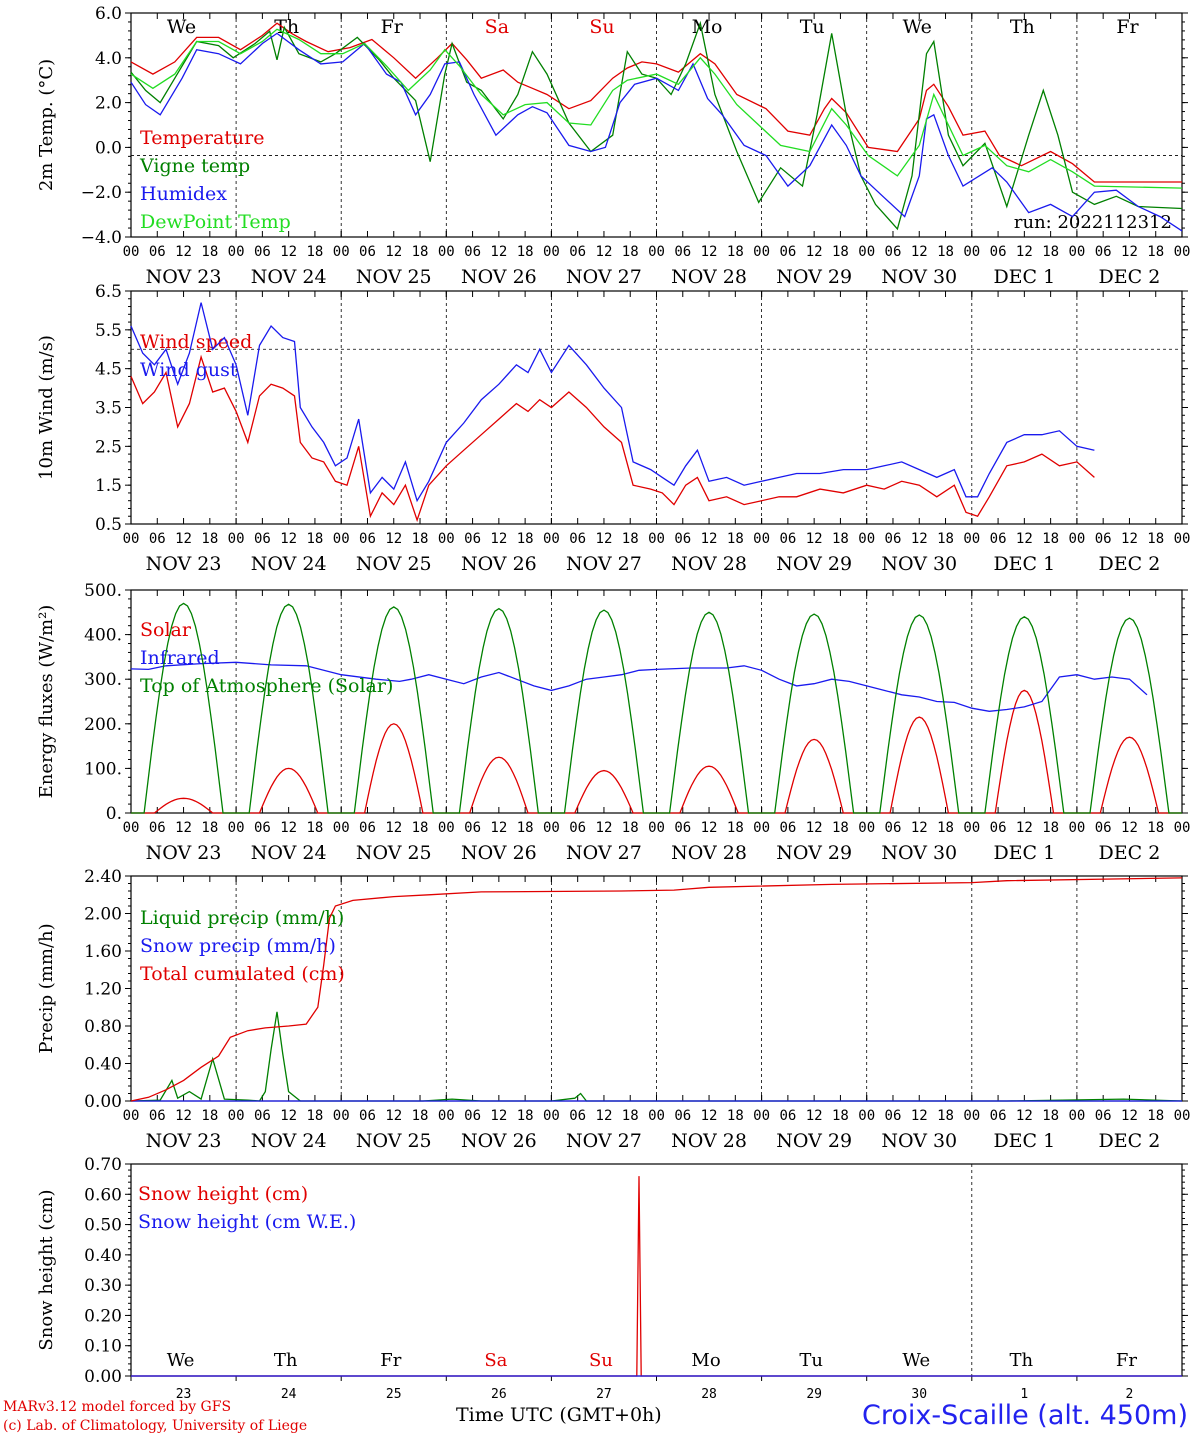 This screenshot has height=1440, width=1194. What do you see at coordinates (1093, 222) in the screenshot?
I see `run-label: run: 2022112312` at bounding box center [1093, 222].